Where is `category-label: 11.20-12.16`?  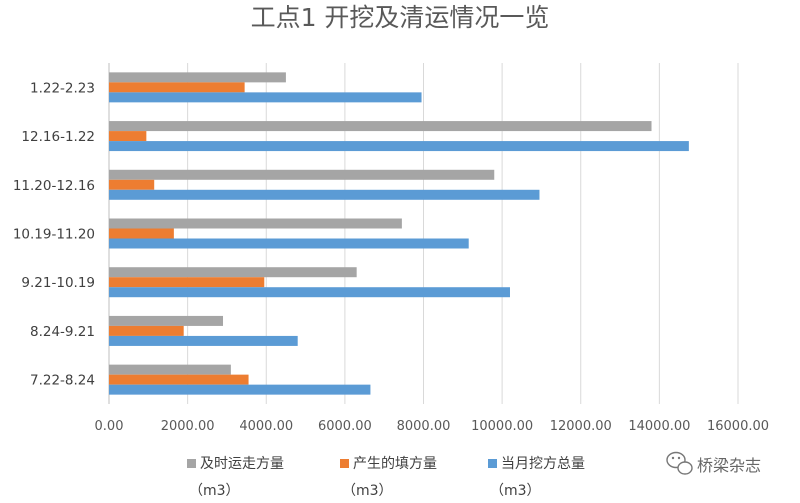 category-label: 11.20-12.16 is located at coordinates (54, 186).